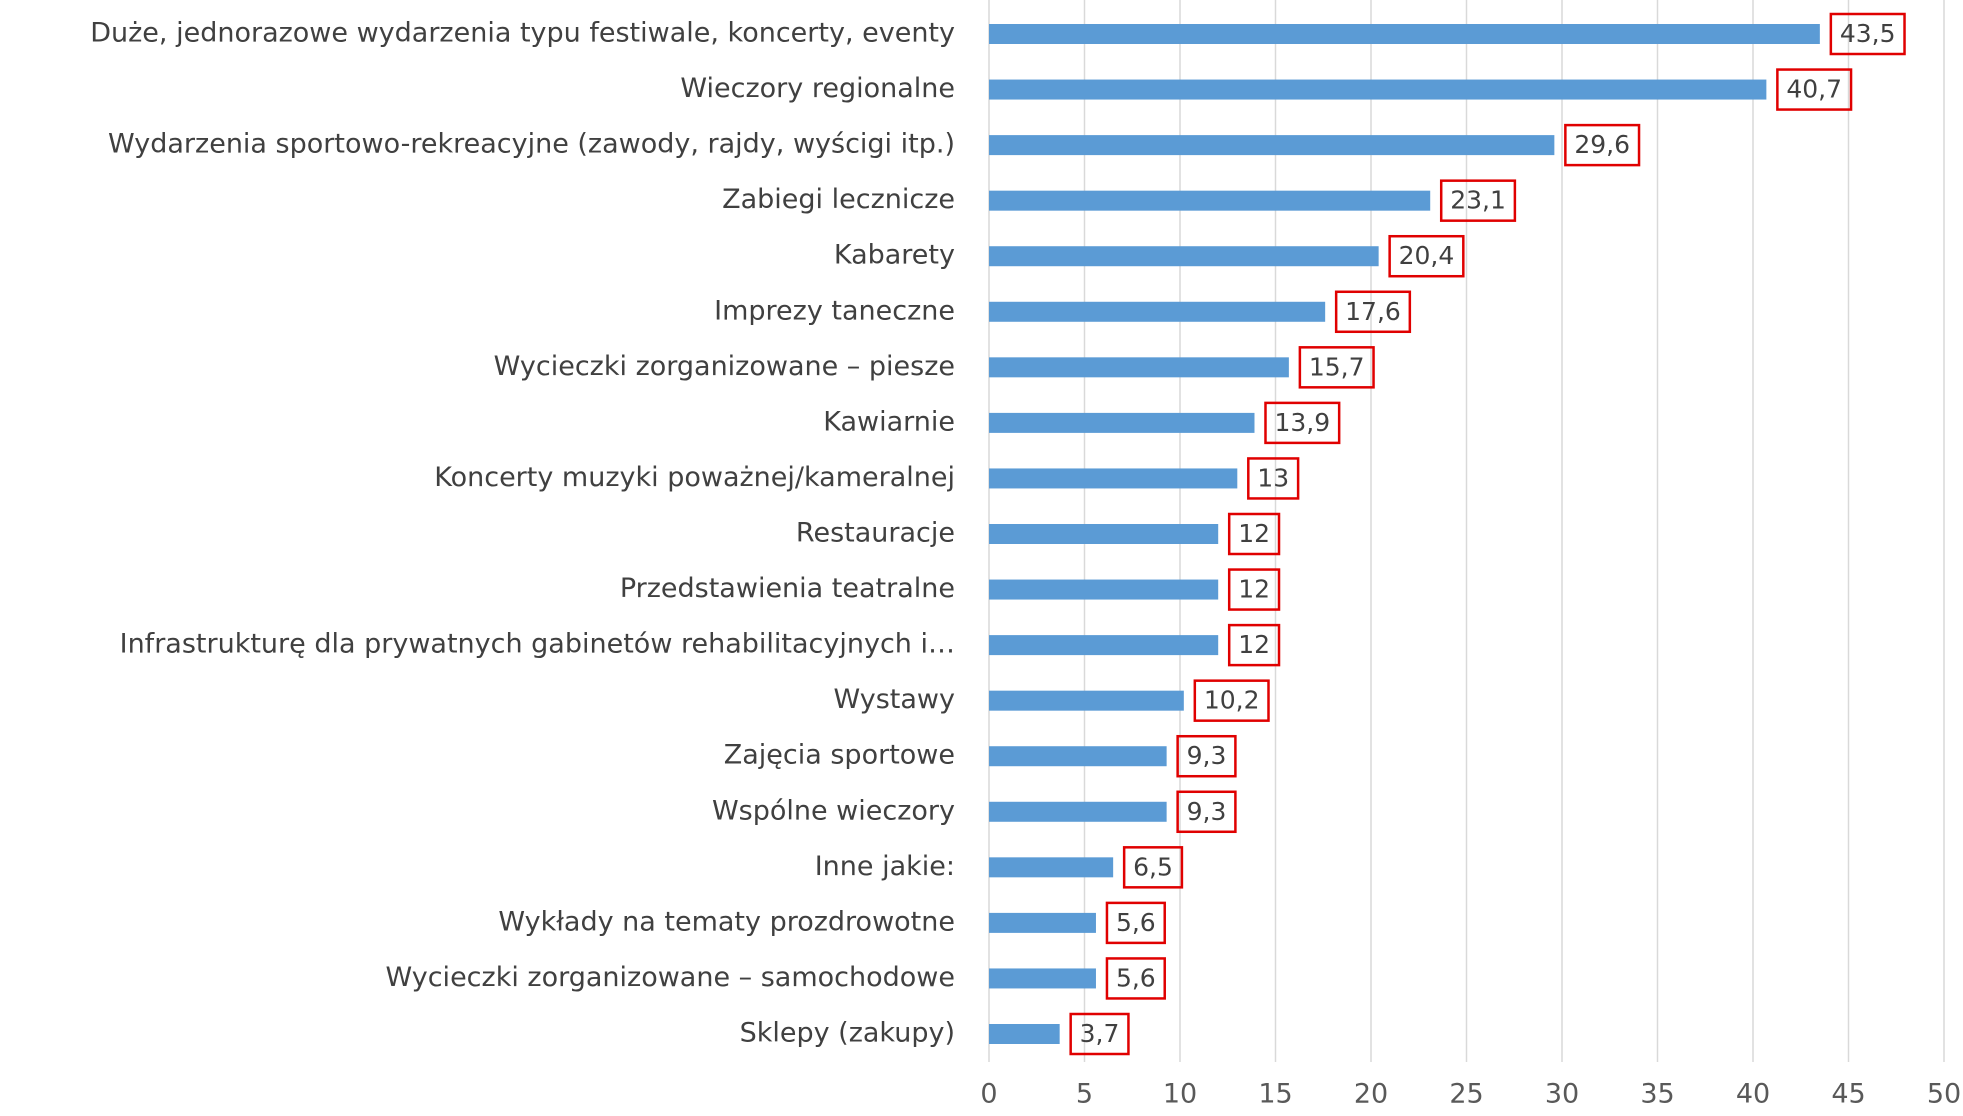  I want to click on value-label: 40,7, so click(1814, 89).